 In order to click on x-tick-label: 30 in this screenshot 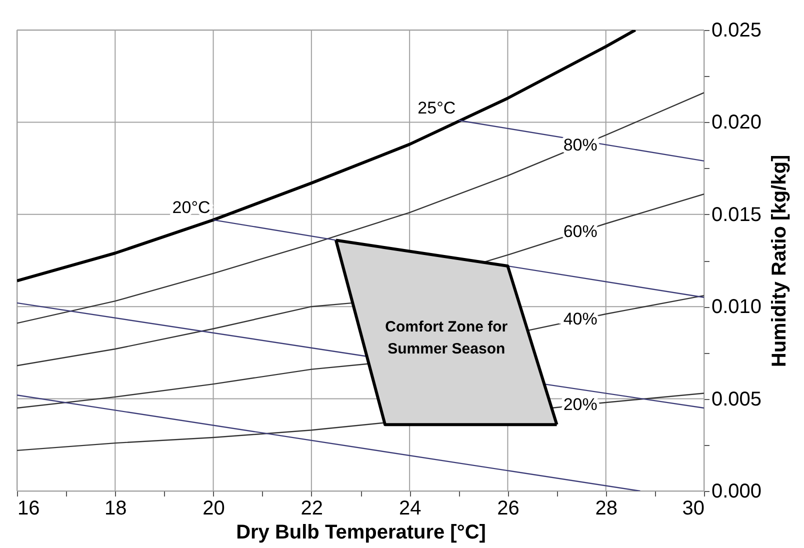, I will do `click(693, 509)`.